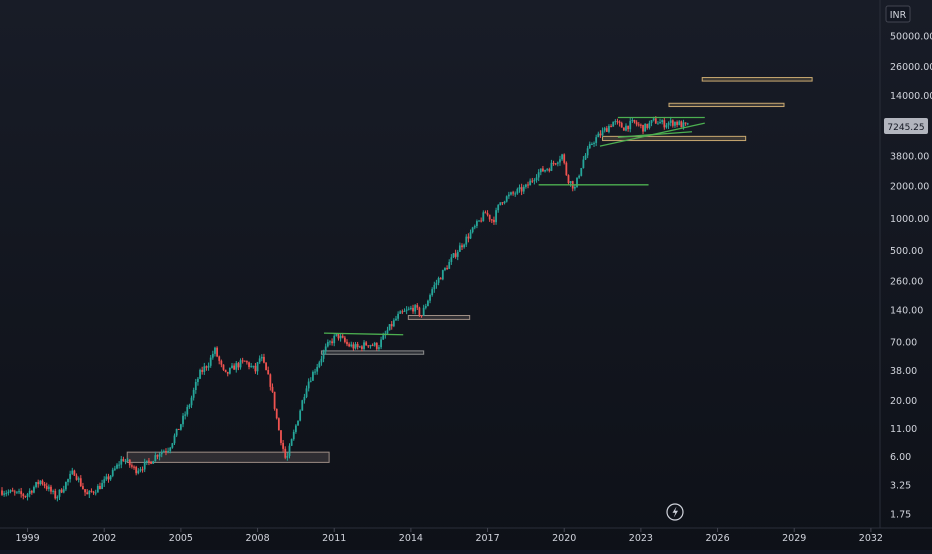  What do you see at coordinates (911, 37) in the screenshot?
I see `price-tick-0: 50000.00` at bounding box center [911, 37].